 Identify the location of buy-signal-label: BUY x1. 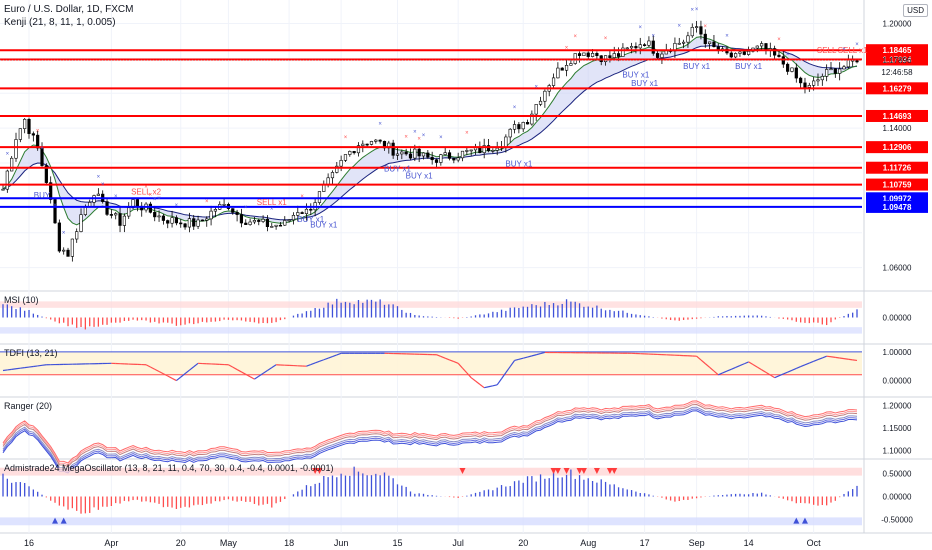
(311, 219).